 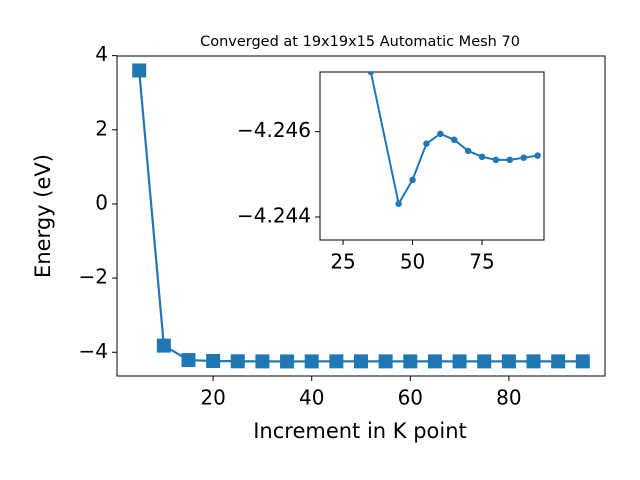 What do you see at coordinates (212, 398) in the screenshot?
I see `x-tick-label: 20` at bounding box center [212, 398].